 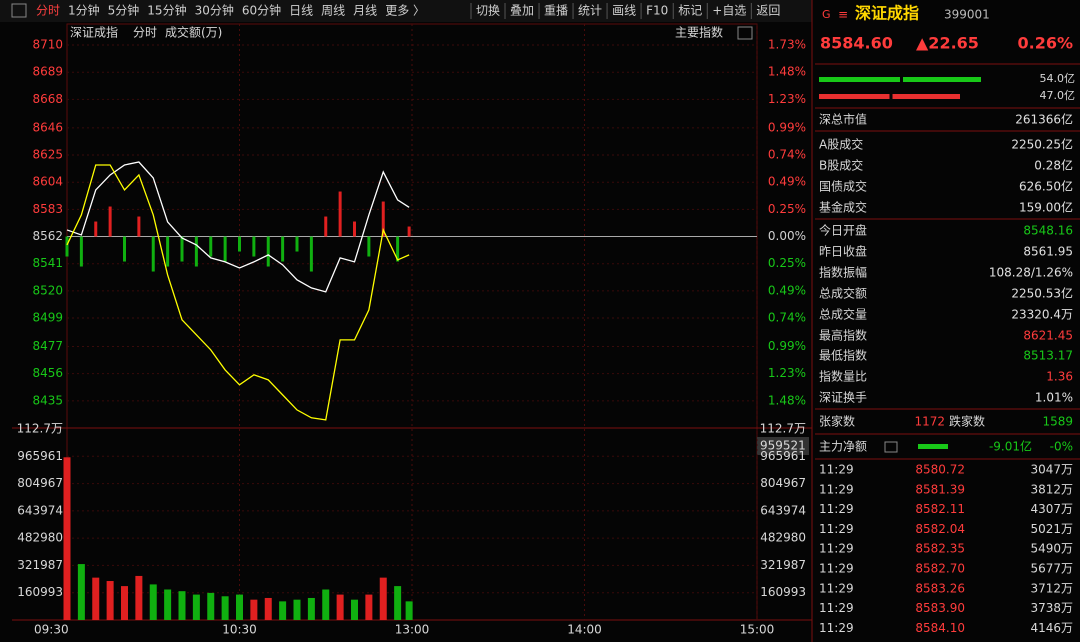 What do you see at coordinates (787, 290) in the screenshot?
I see `pct-tick-label: 0.49%` at bounding box center [787, 290].